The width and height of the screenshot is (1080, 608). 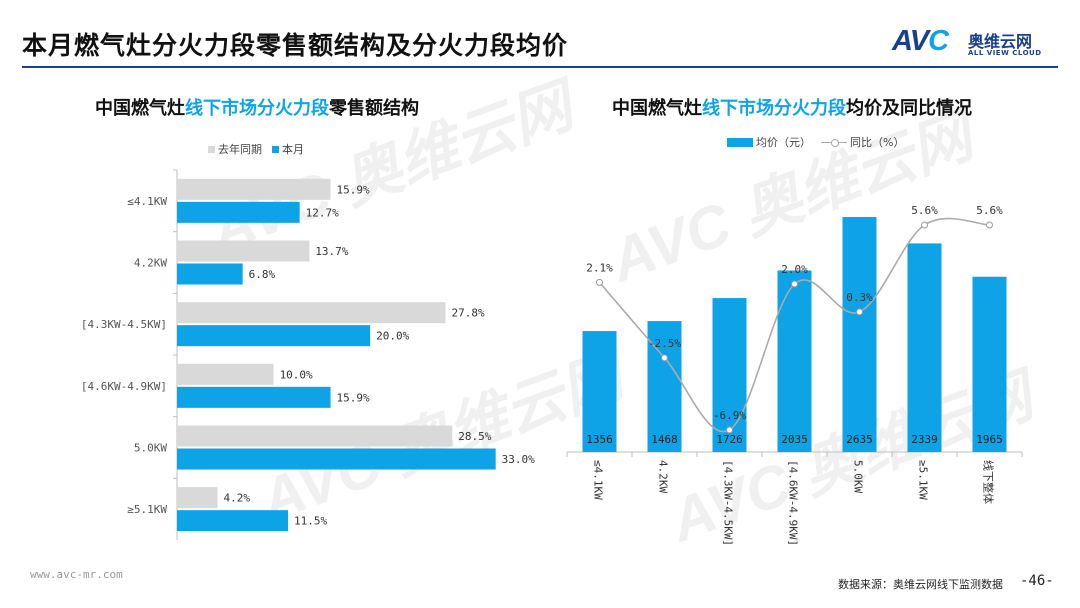 What do you see at coordinates (295, 45) in the screenshot?
I see `page-title: 本月燃气灶分火力段零售额结构及分火力段均价` at bounding box center [295, 45].